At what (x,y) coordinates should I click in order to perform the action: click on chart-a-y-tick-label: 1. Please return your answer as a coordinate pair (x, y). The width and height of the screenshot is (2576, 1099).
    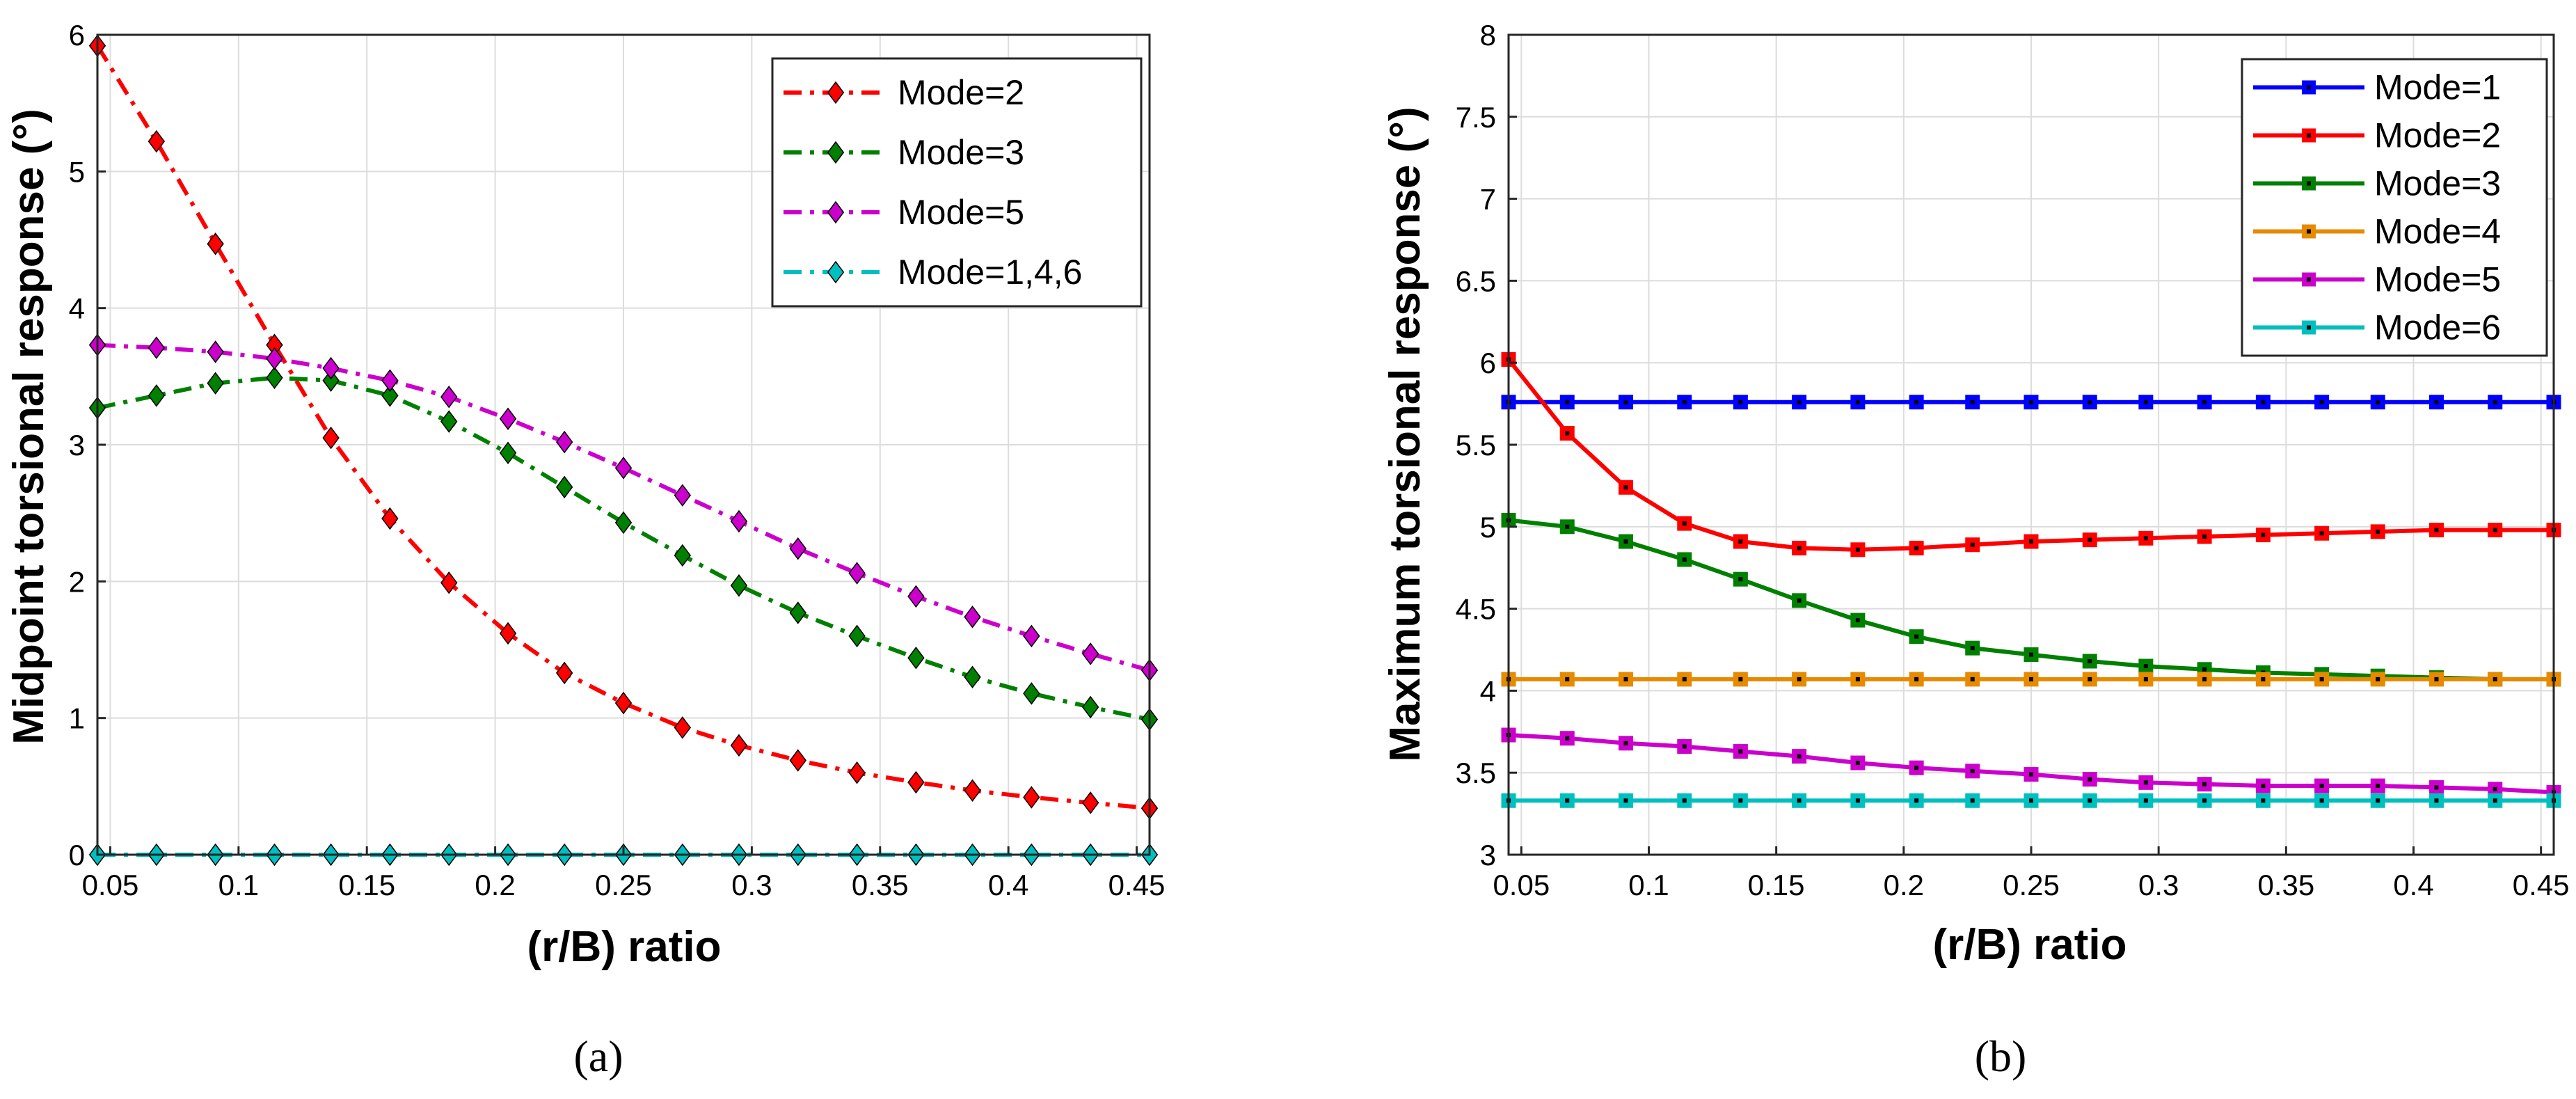
    Looking at the image, I should click on (77, 718).